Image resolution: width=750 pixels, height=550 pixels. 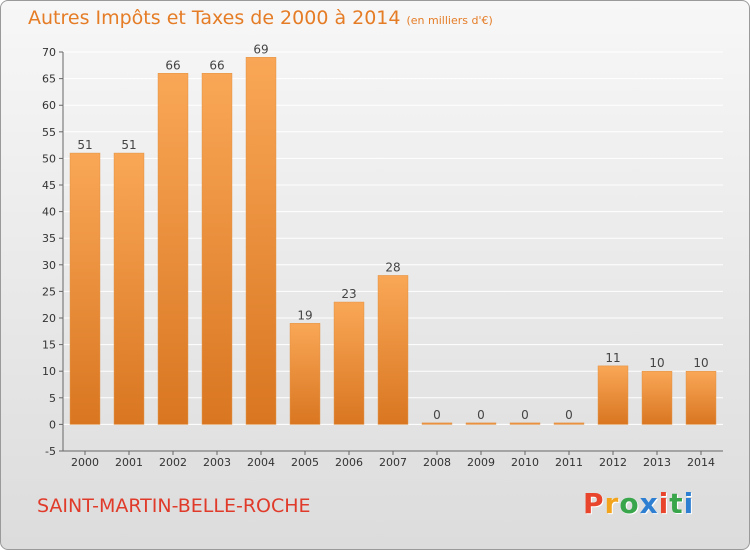 What do you see at coordinates (49, 238) in the screenshot?
I see `y-tick-label: 35` at bounding box center [49, 238].